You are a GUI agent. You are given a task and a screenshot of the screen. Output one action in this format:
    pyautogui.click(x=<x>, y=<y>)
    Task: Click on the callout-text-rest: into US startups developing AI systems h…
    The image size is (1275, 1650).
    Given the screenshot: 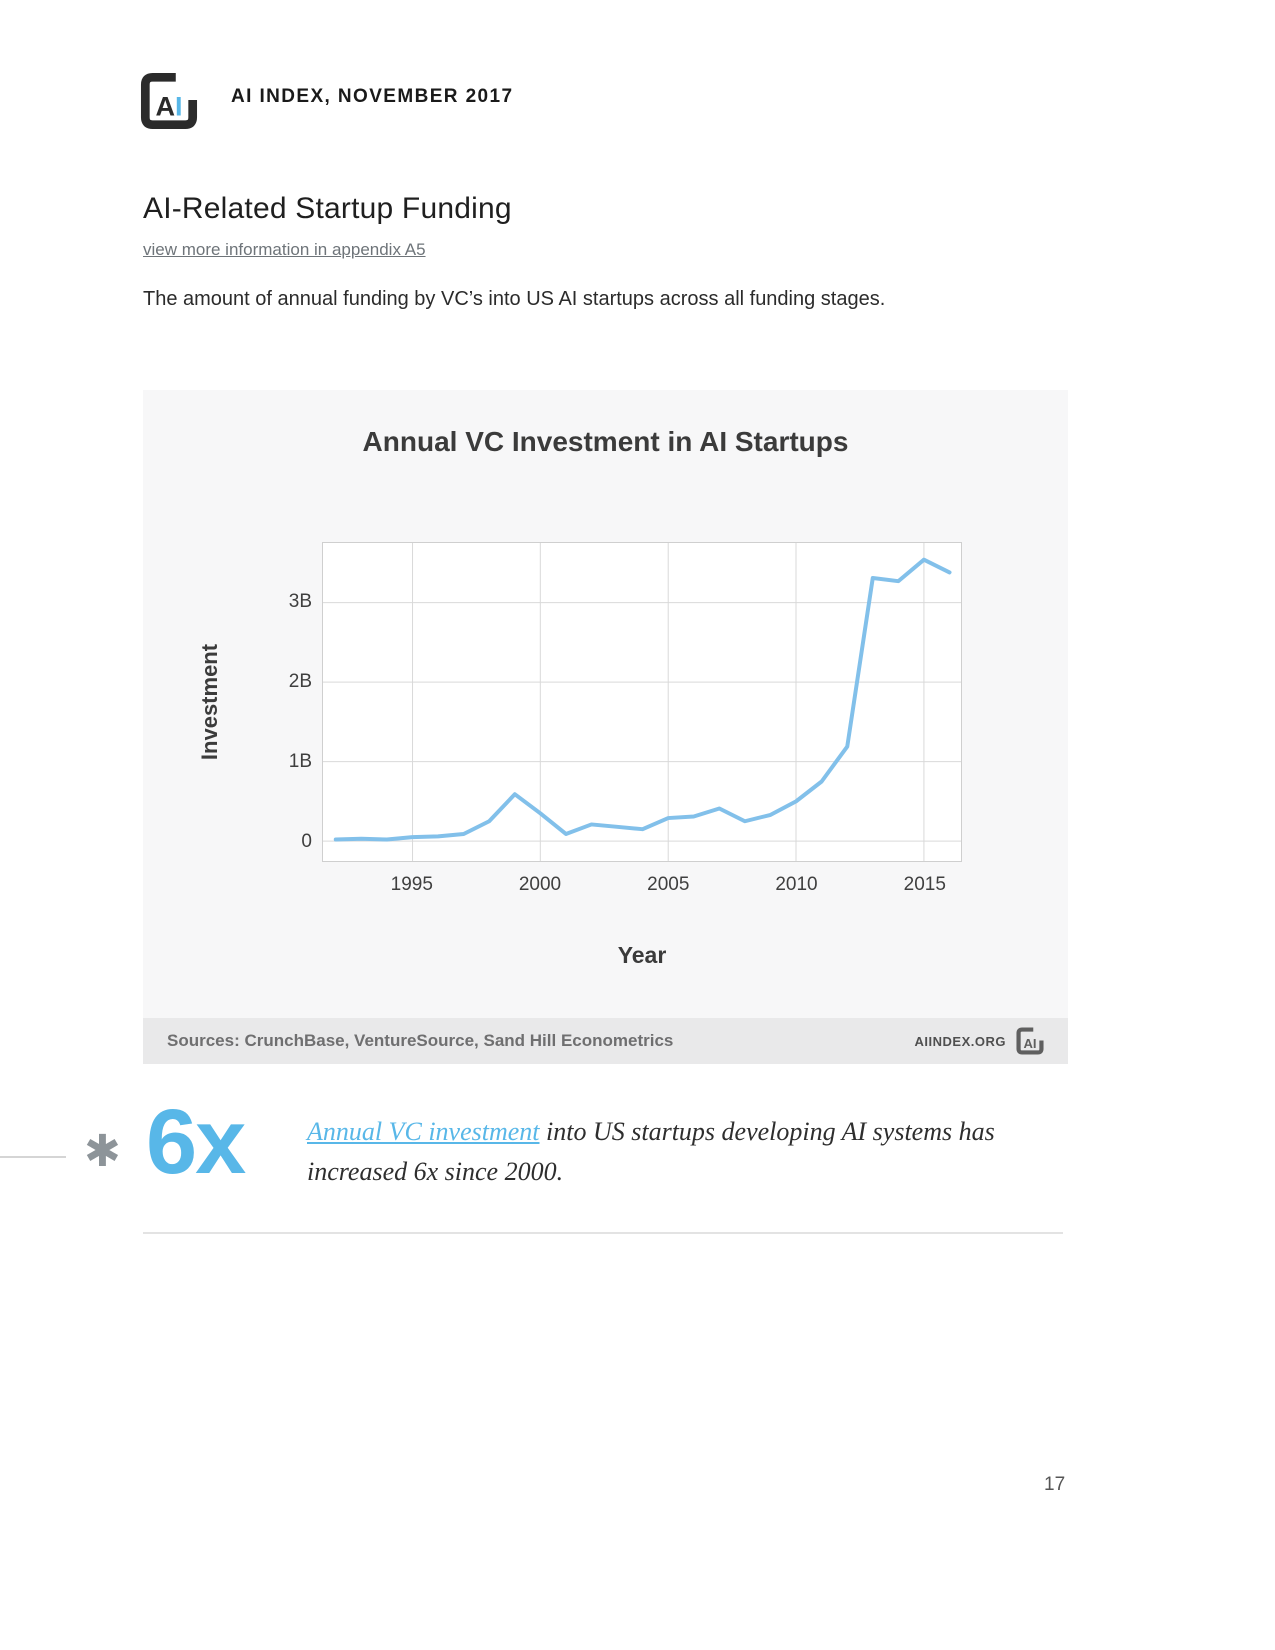 What is the action you would take?
    pyautogui.click(x=651, y=1152)
    